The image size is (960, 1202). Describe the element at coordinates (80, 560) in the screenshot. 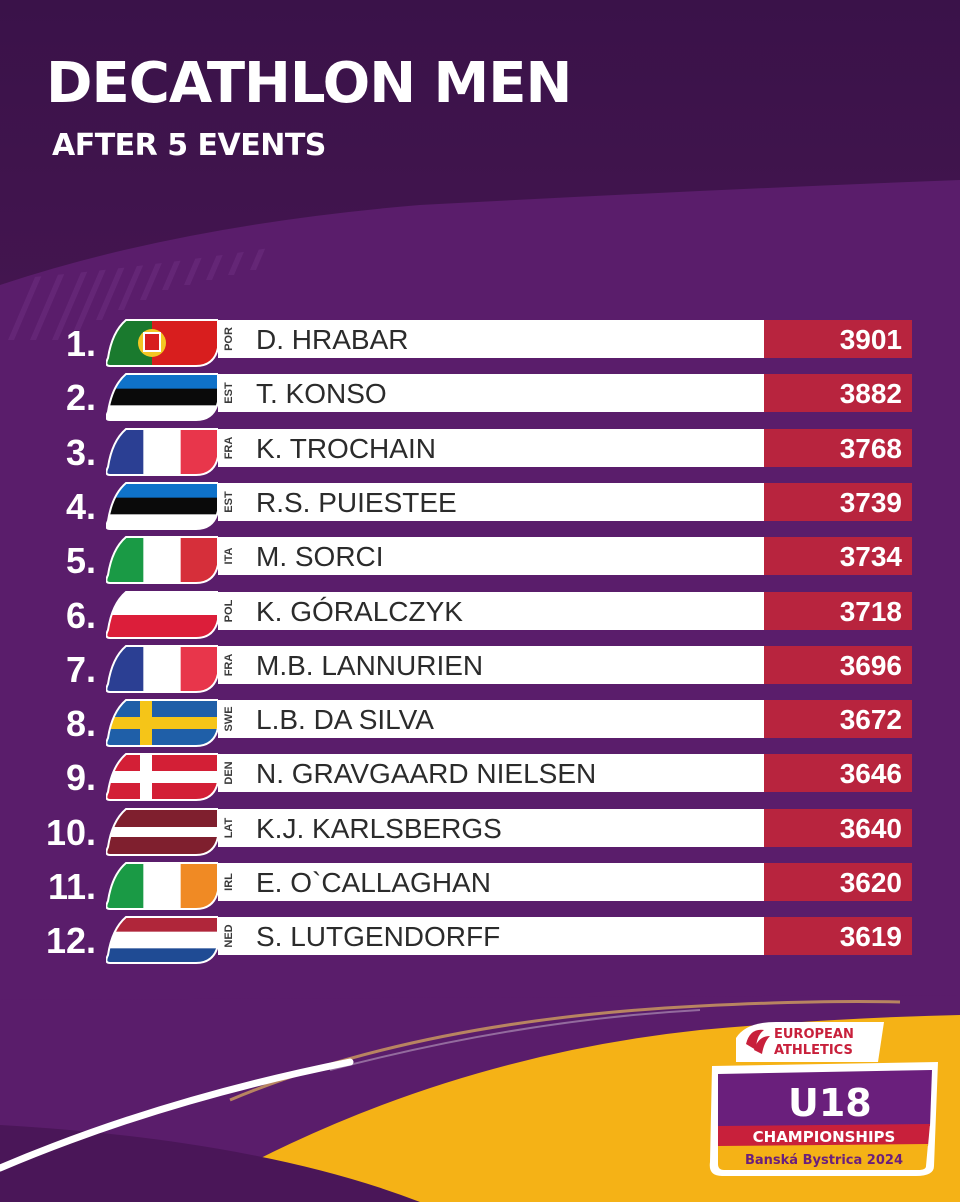

I see `rank-label: 5.` at that location.